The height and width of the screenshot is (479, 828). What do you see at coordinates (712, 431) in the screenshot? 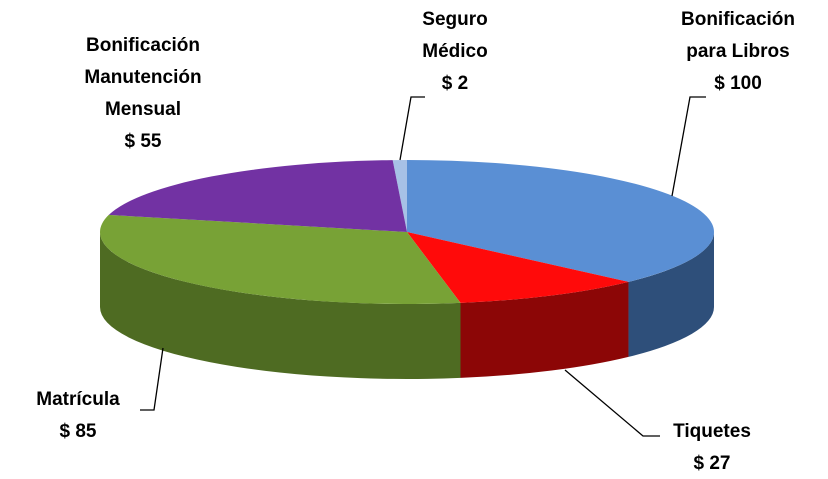
I see `category-label: Tiquetes` at bounding box center [712, 431].